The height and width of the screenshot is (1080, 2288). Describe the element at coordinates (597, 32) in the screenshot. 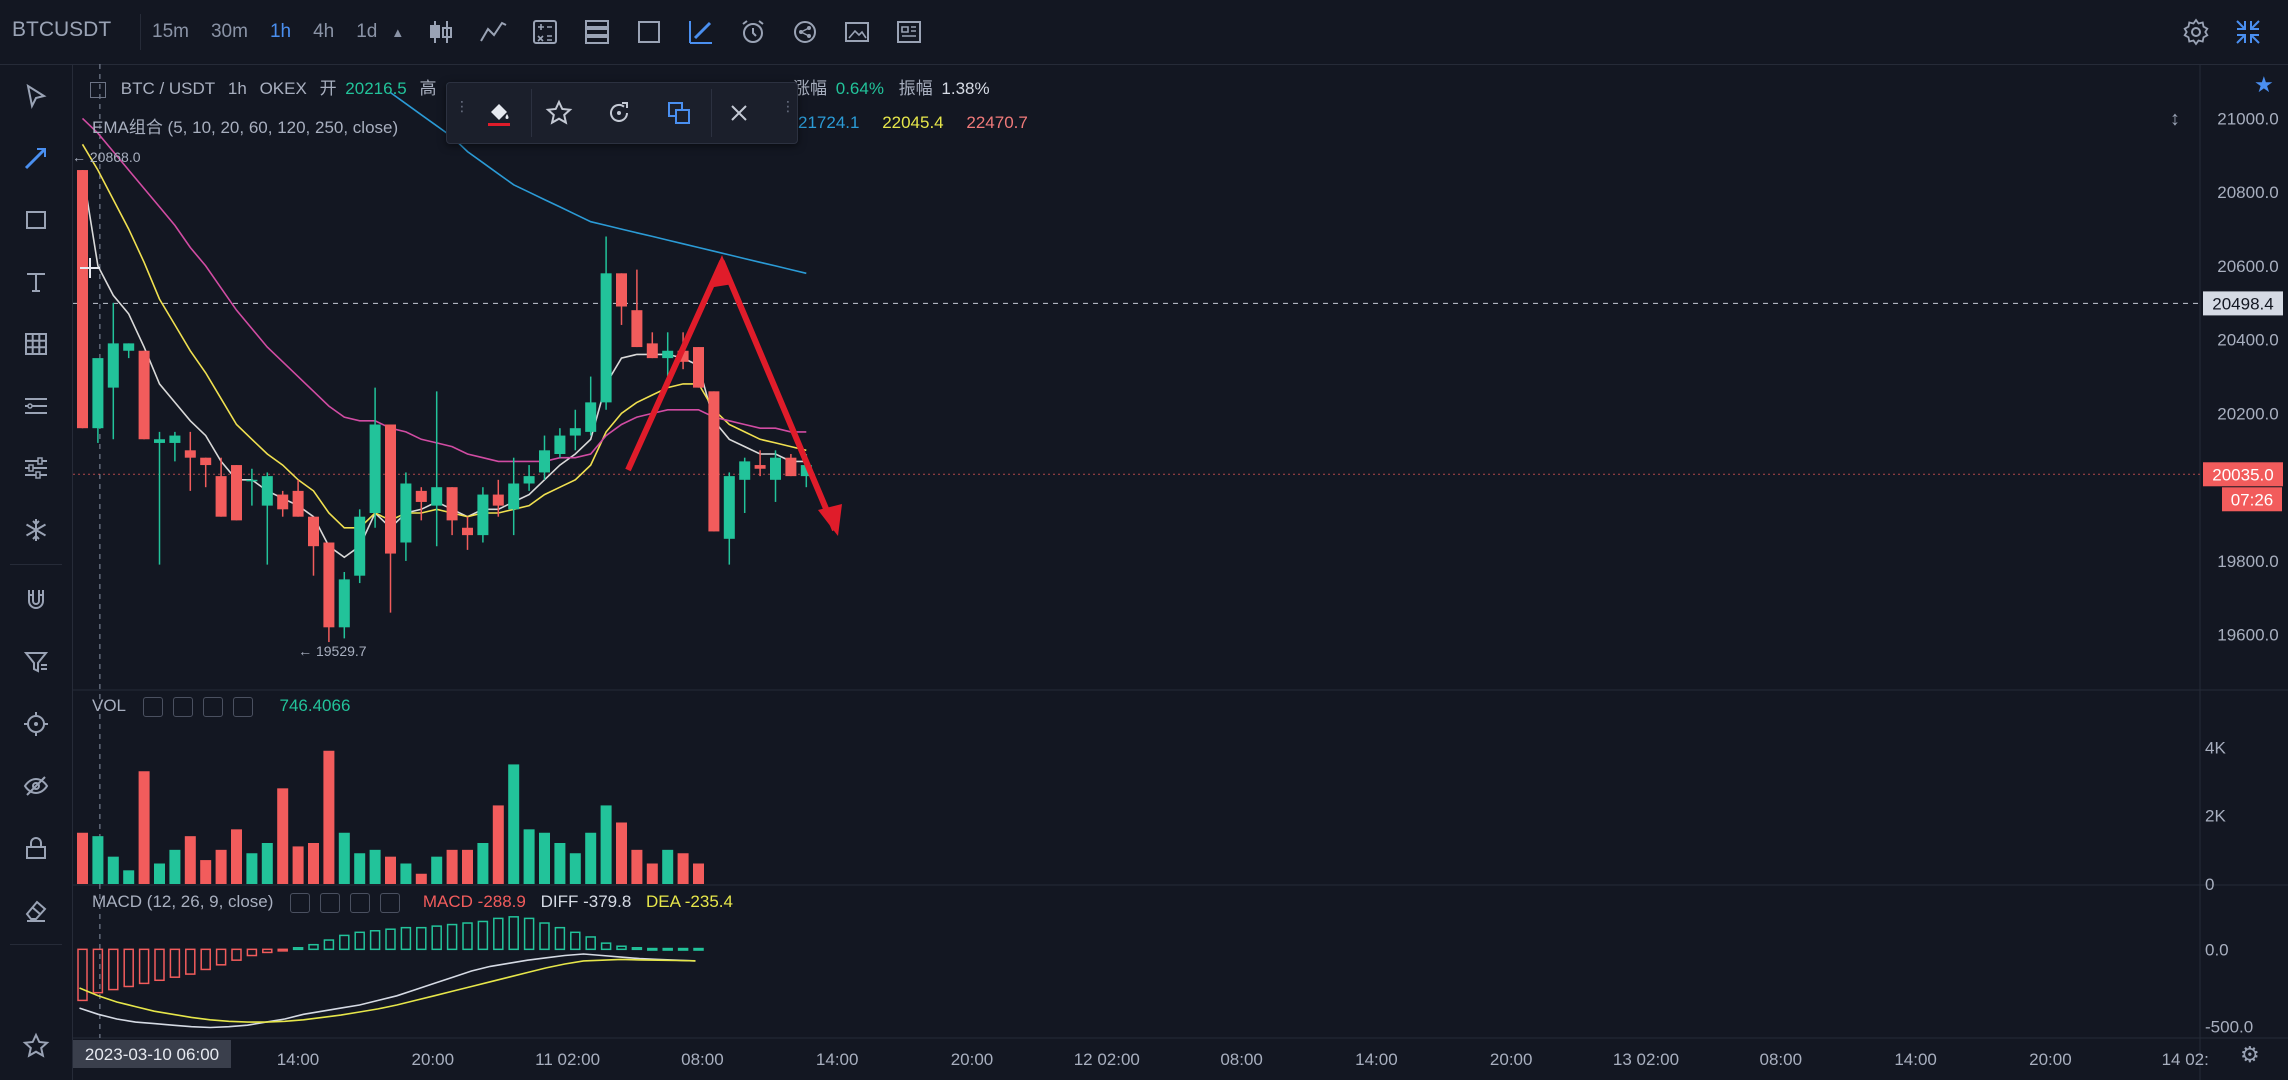

I see `layout-icon` at that location.